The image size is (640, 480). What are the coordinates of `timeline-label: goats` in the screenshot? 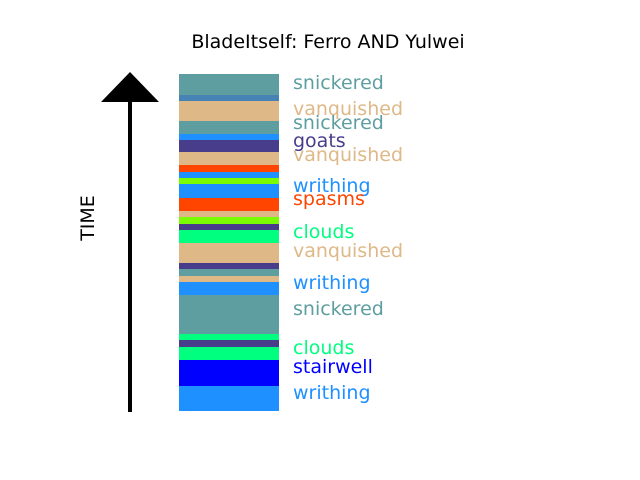 It's located at (319, 141).